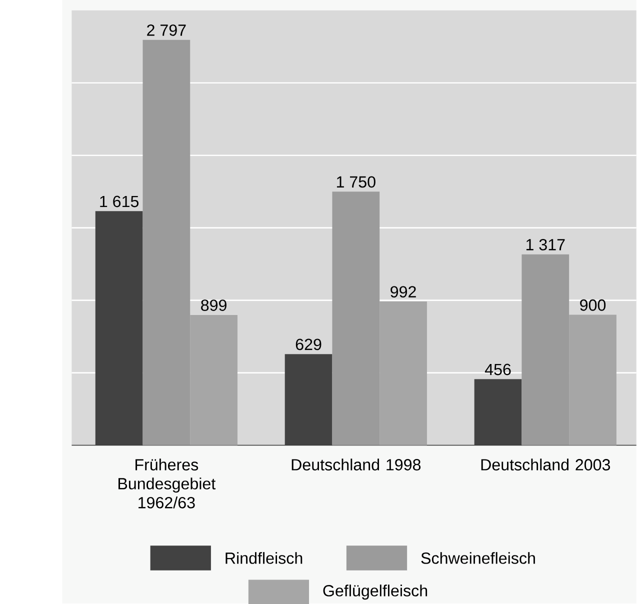 The height and width of the screenshot is (604, 637). Describe the element at coordinates (375, 592) in the screenshot. I see `legend-label: Geflügelfleisch` at that location.